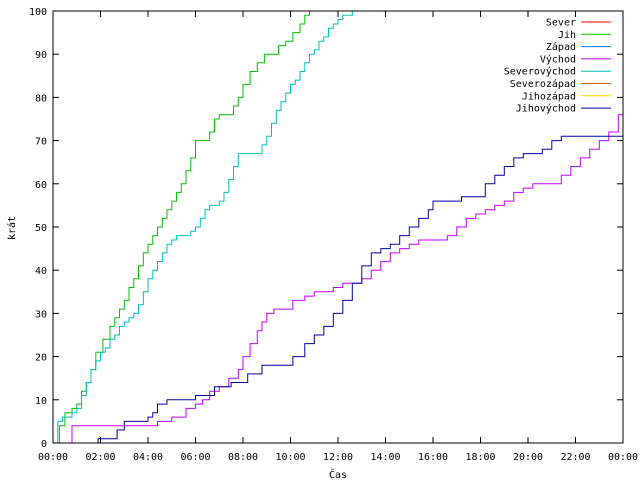  Describe the element at coordinates (41, 55) in the screenshot. I see `y-tick-label: 90` at that location.